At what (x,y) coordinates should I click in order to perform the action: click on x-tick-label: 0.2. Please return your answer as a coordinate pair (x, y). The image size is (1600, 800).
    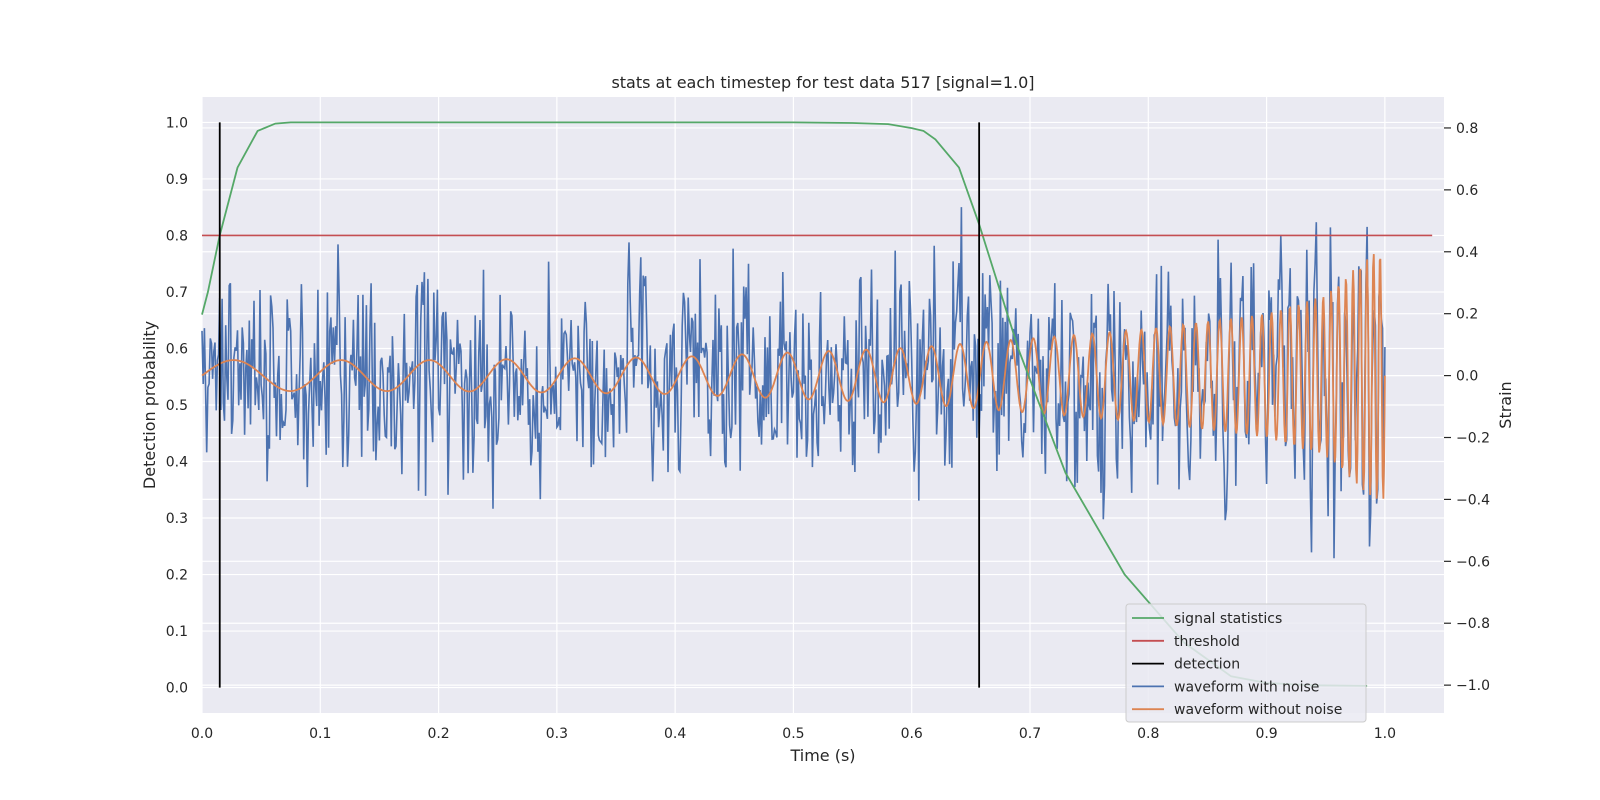
    Looking at the image, I should click on (438, 734).